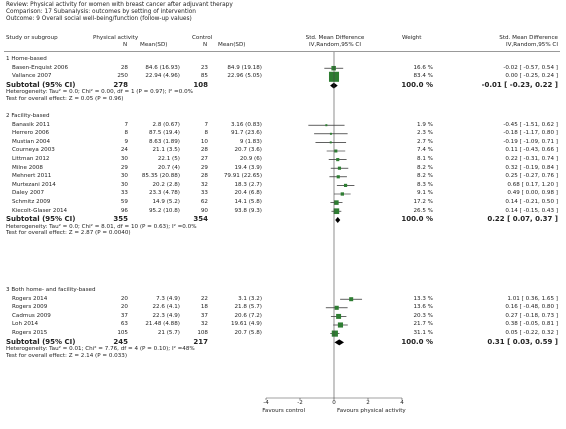 The image size is (566, 429). What do you see at coordinates (335, 38) in the screenshot?
I see `col-smd-header: Std. Mean Difference` at bounding box center [335, 38].